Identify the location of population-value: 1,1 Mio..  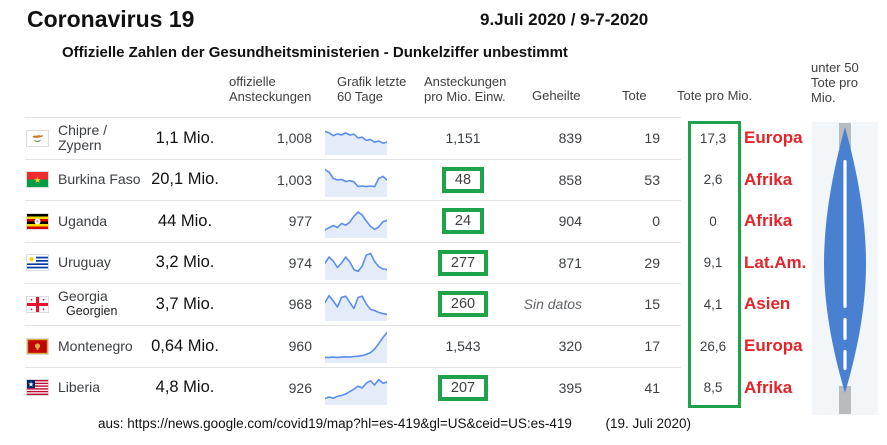
(185, 137).